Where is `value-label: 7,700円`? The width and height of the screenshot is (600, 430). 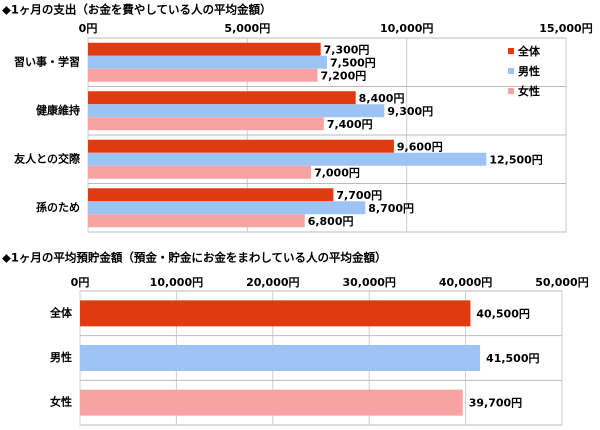
value-label: 7,700円 is located at coordinates (359, 195).